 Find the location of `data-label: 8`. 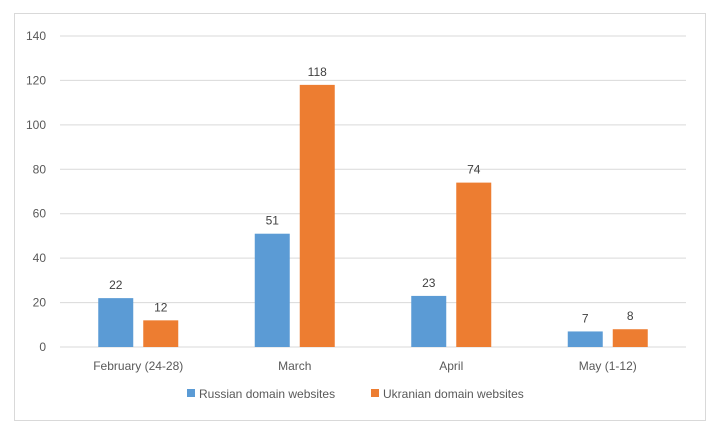

data-label: 8 is located at coordinates (630, 316).